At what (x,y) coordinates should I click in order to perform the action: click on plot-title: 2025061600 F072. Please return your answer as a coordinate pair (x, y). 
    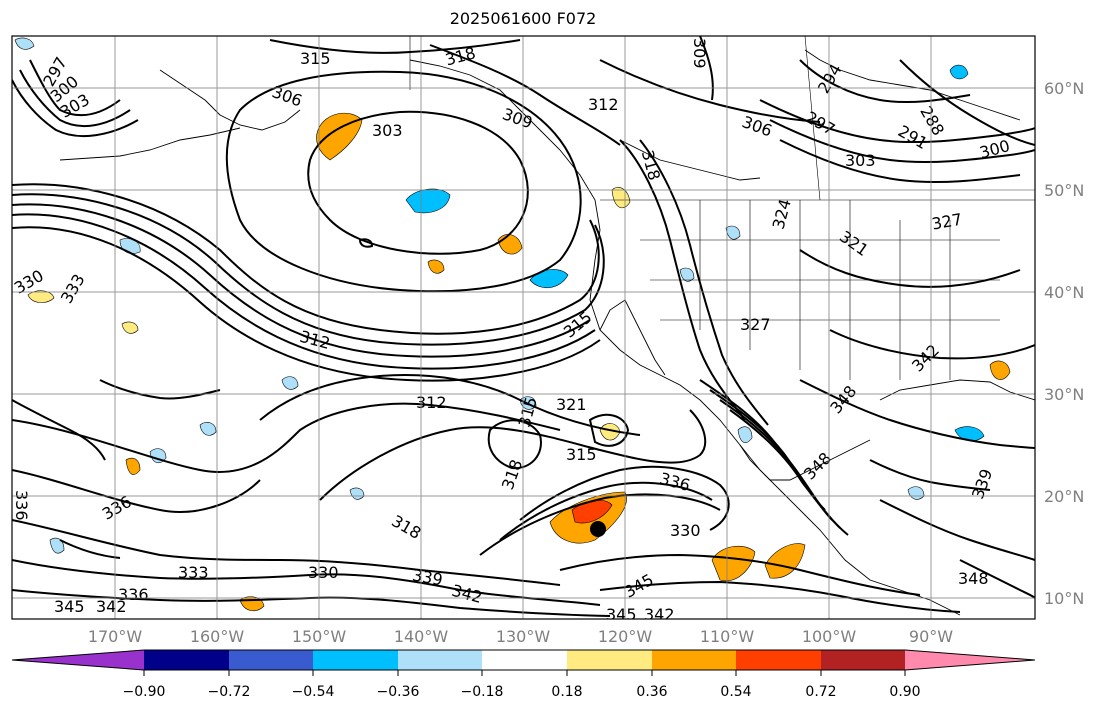
    Looking at the image, I should click on (523, 18).